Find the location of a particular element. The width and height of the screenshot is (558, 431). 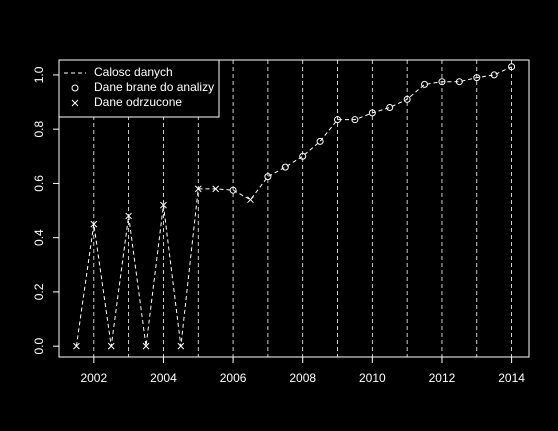

x-tick-label: 2010 is located at coordinates (372, 378).